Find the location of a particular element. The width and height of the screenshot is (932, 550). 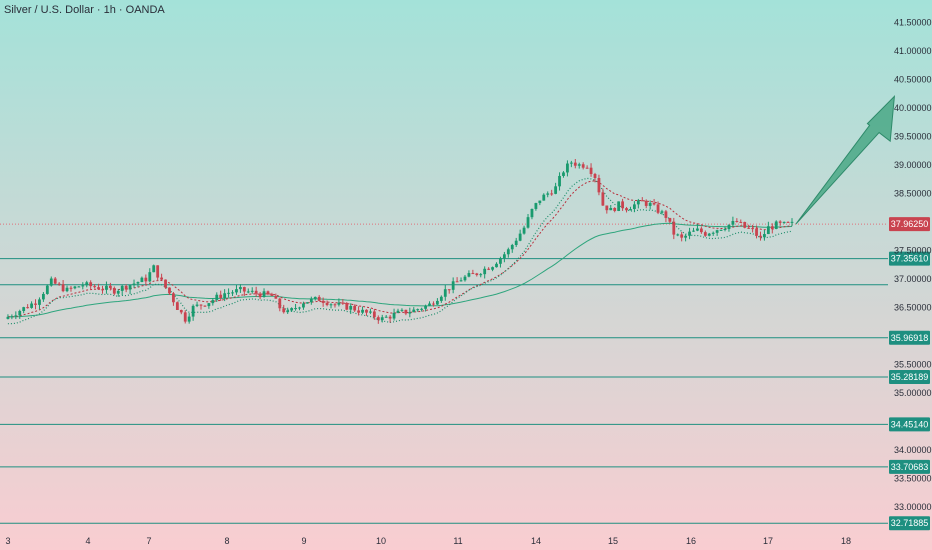

y-tick-label: 40.50000 is located at coordinates (913, 79).